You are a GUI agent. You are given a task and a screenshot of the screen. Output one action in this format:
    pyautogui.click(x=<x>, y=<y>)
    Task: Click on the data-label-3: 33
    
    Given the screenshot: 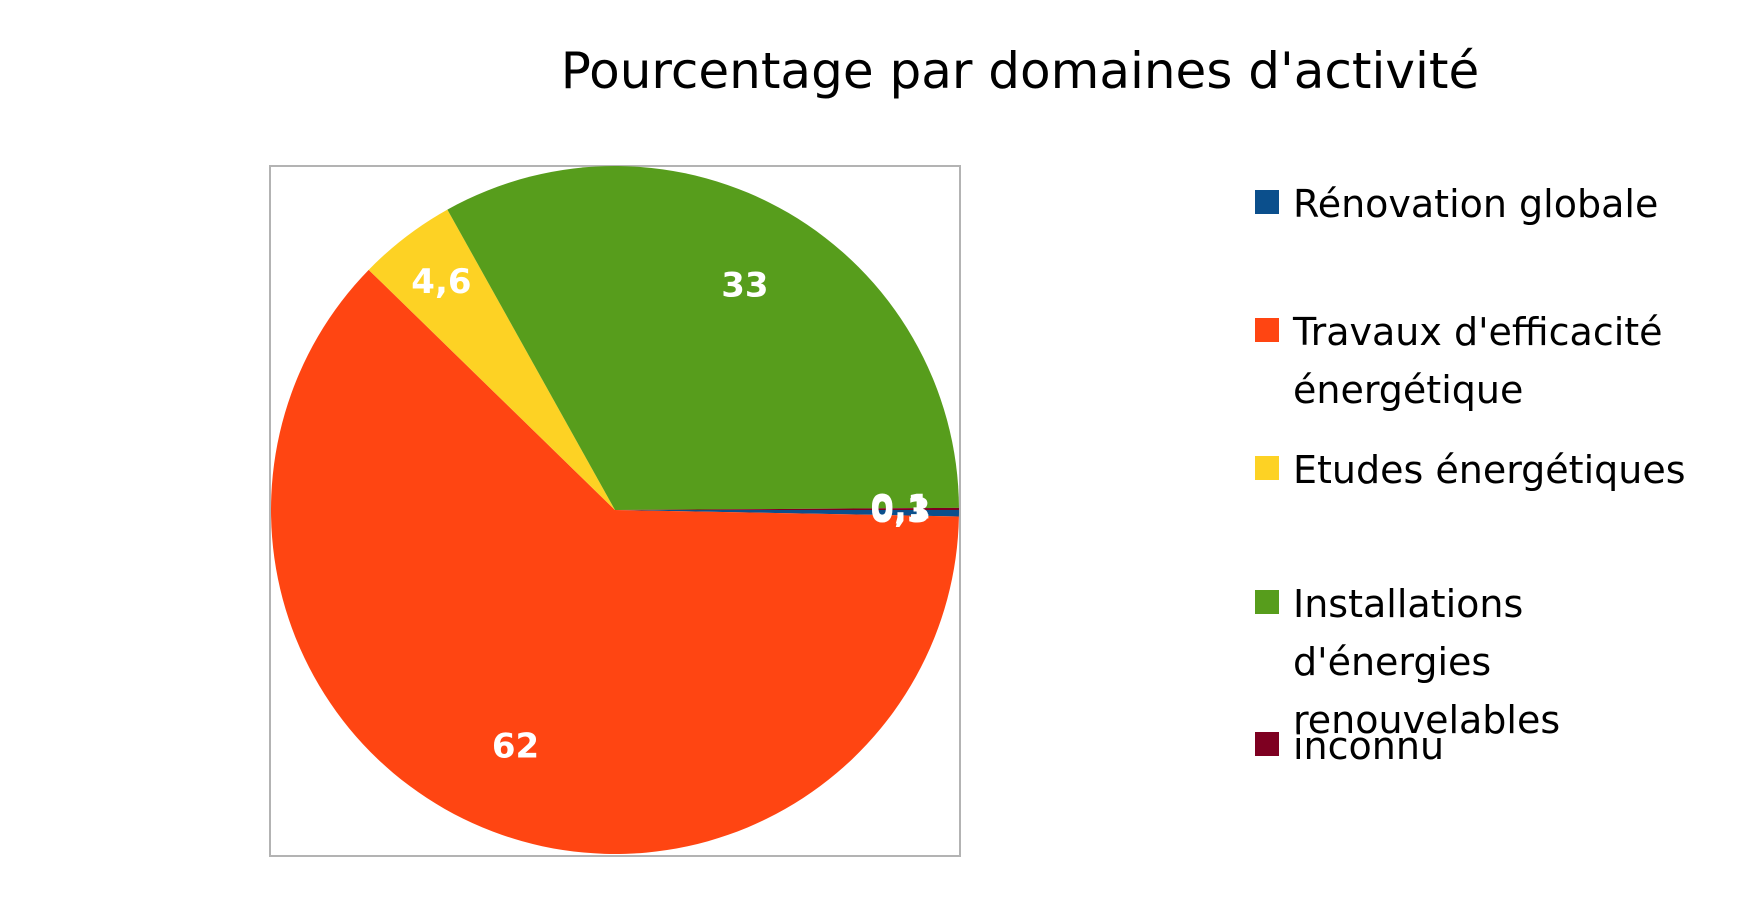 What is the action you would take?
    pyautogui.click(x=744, y=286)
    